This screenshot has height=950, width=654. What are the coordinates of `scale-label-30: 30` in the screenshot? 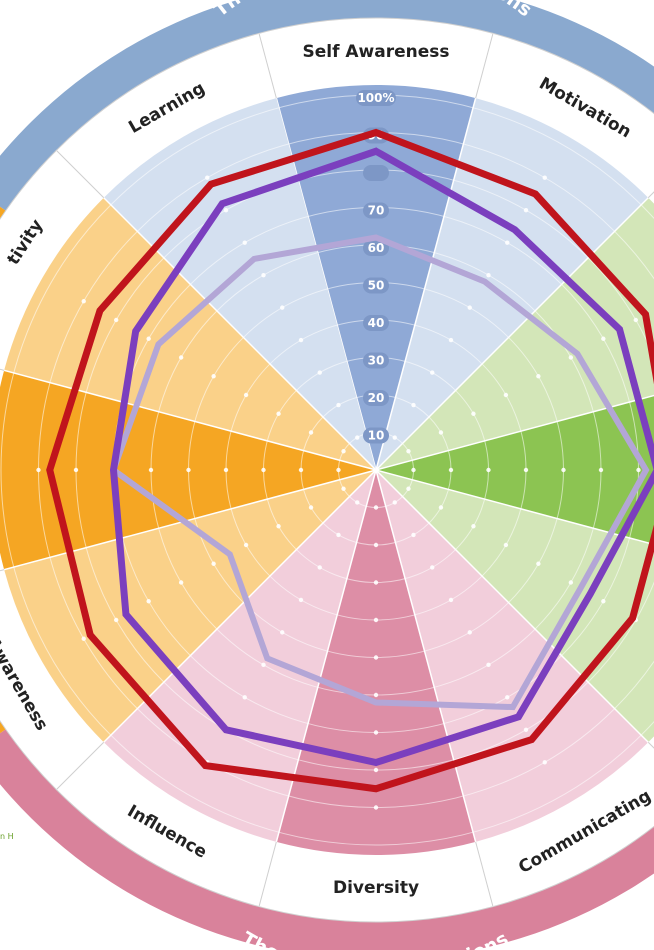 It's located at (376, 361).